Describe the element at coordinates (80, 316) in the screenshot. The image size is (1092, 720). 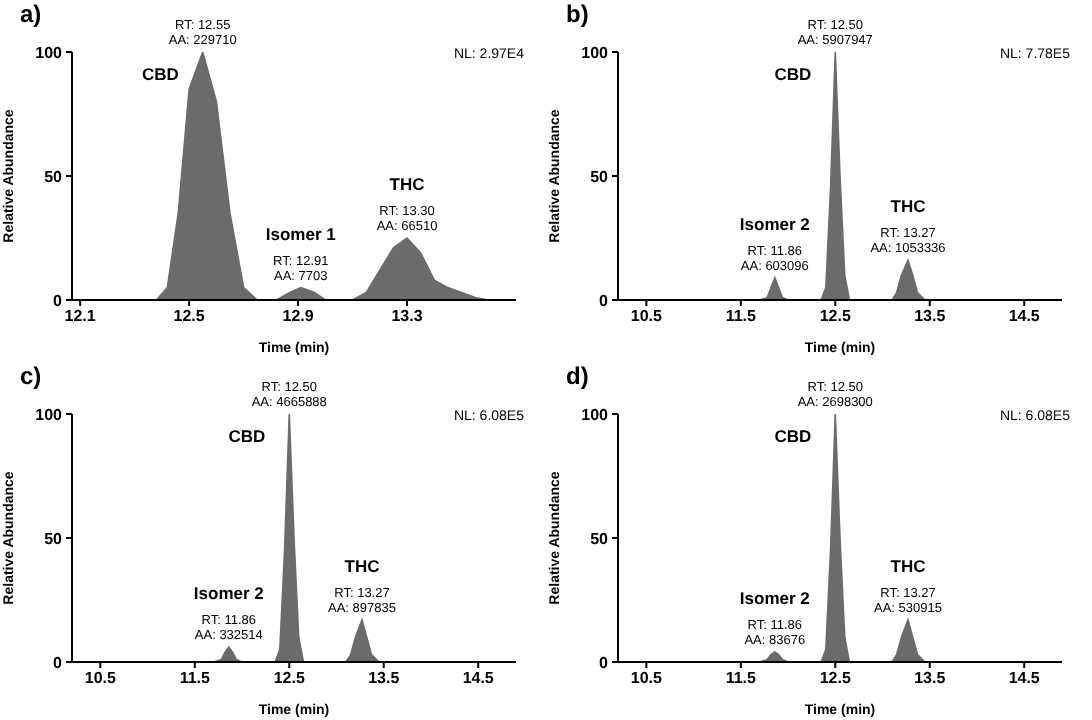
I see `x-tick-label: 12.1` at that location.